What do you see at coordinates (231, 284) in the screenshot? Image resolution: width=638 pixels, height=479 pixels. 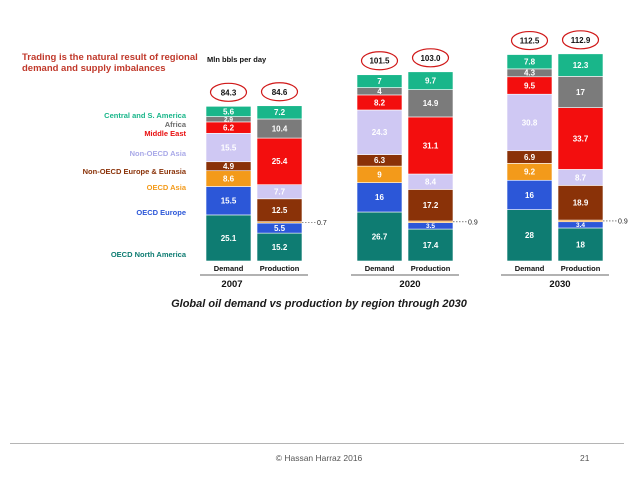 I see `group-year-label: 2007` at bounding box center [231, 284].